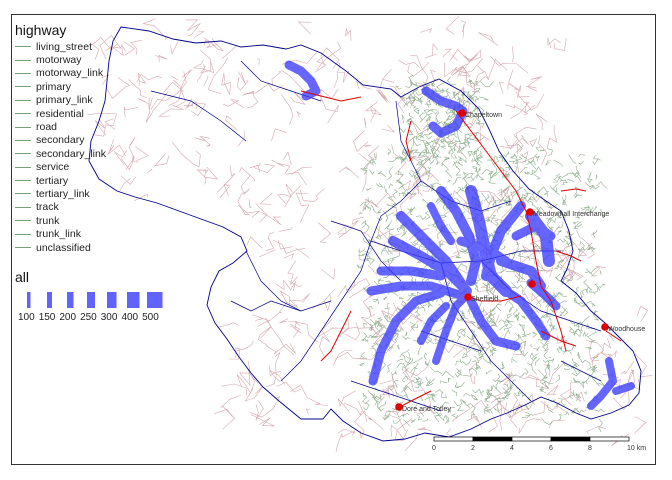 The width and height of the screenshot is (672, 480). I want to click on place-point, so click(532, 284).